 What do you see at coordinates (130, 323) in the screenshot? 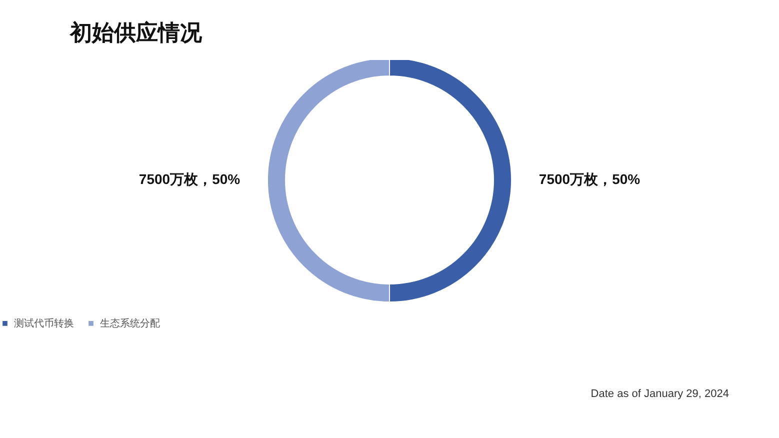
I see `legend-label: 生态系统分配` at bounding box center [130, 323].